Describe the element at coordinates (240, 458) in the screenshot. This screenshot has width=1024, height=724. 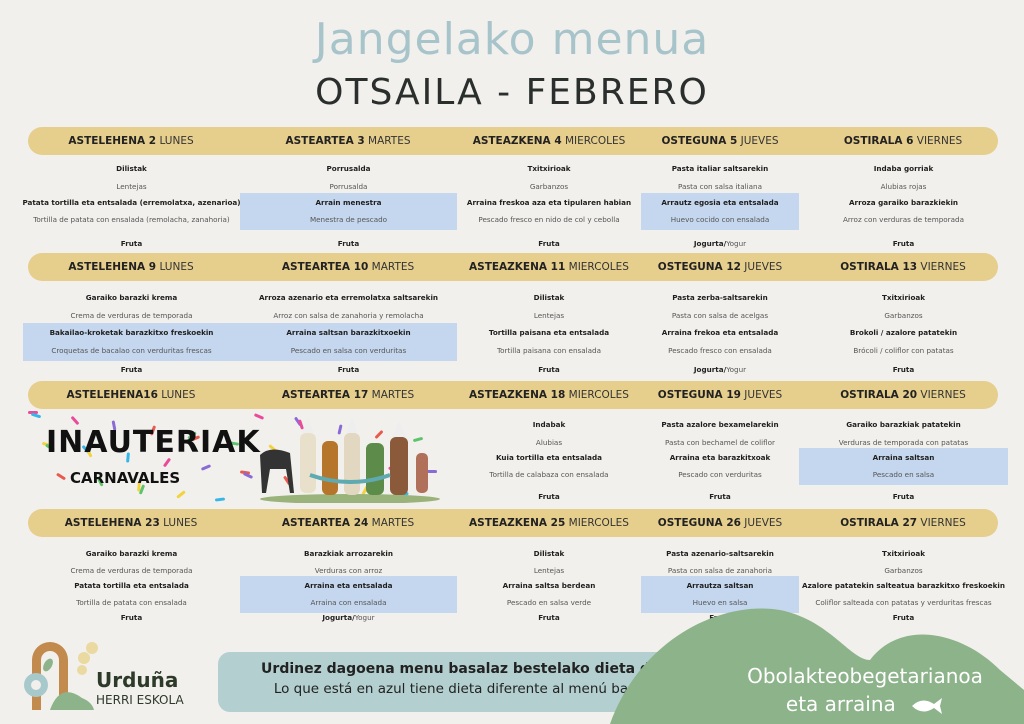
I see `carnival-panel: INAUTERIAK CARNAVALES` at that location.